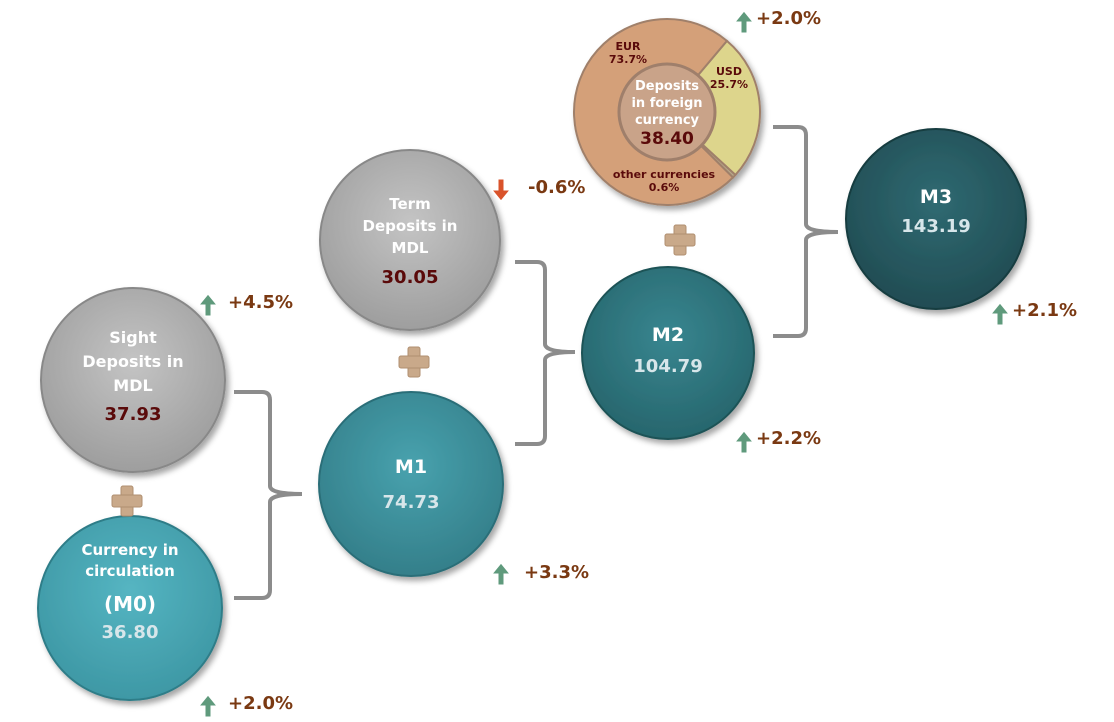 Image resolution: width=1114 pixels, height=722 pixels. I want to click on m0-label-1: Currency in, so click(130, 550).